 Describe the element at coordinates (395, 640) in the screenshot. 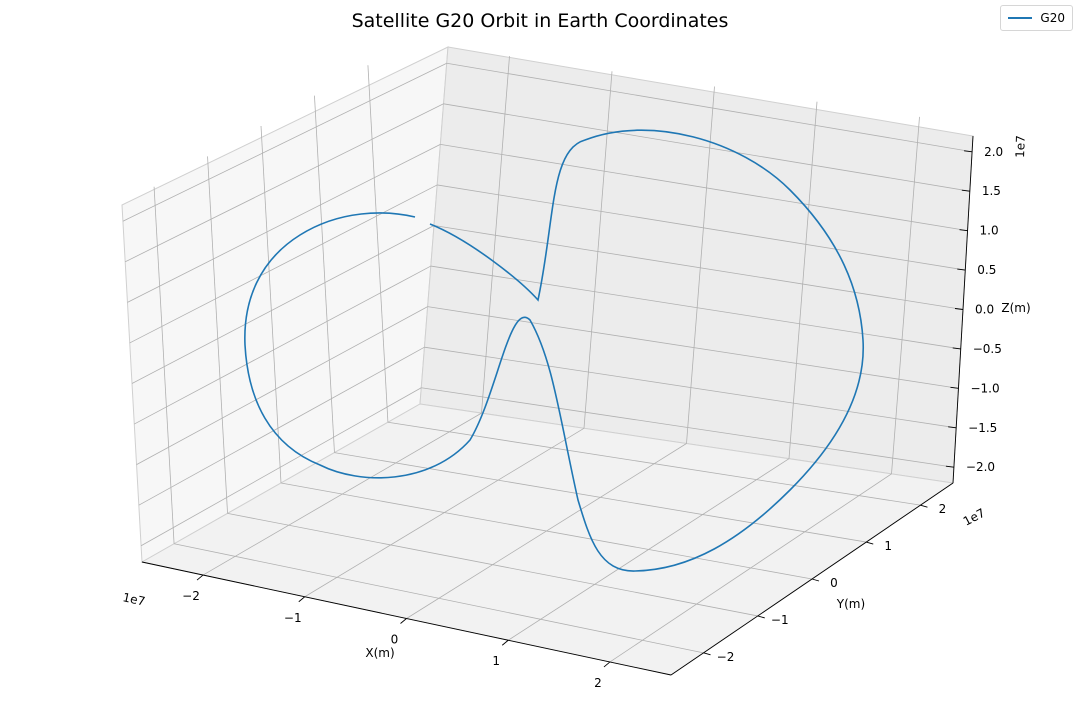

I see `x-tick-label: 0` at that location.